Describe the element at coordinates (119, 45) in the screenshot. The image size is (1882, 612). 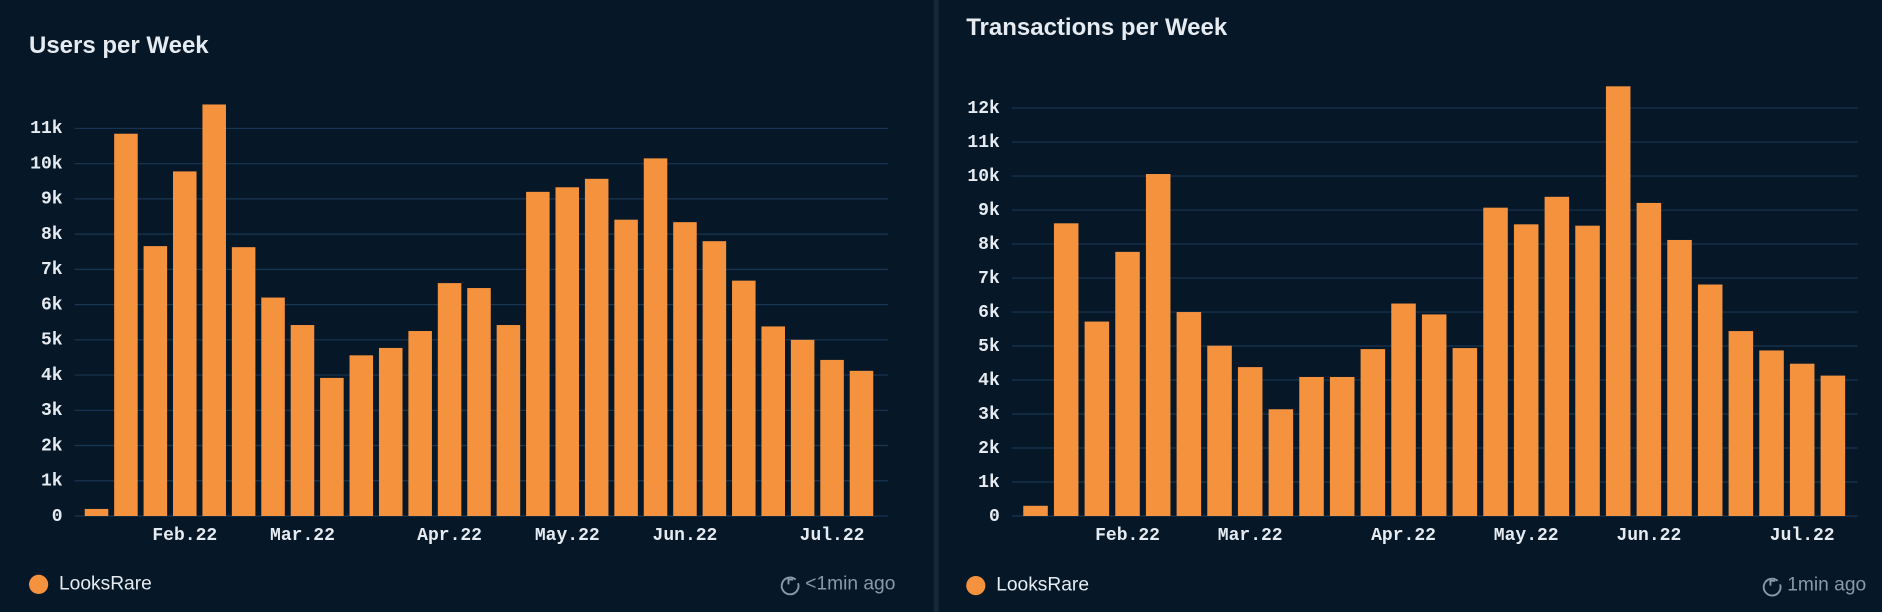
I see `chart-title: Users per Week` at that location.